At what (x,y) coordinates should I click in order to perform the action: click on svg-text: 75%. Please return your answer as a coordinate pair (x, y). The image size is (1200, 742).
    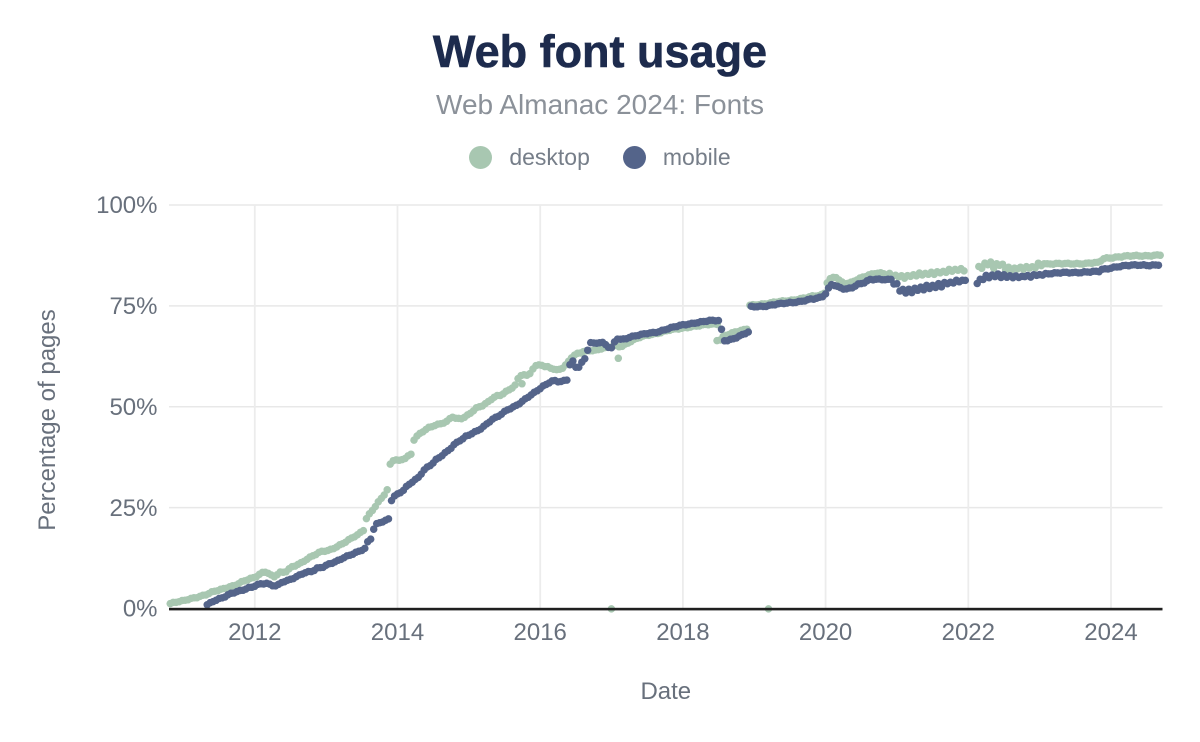
    Looking at the image, I should click on (133, 306).